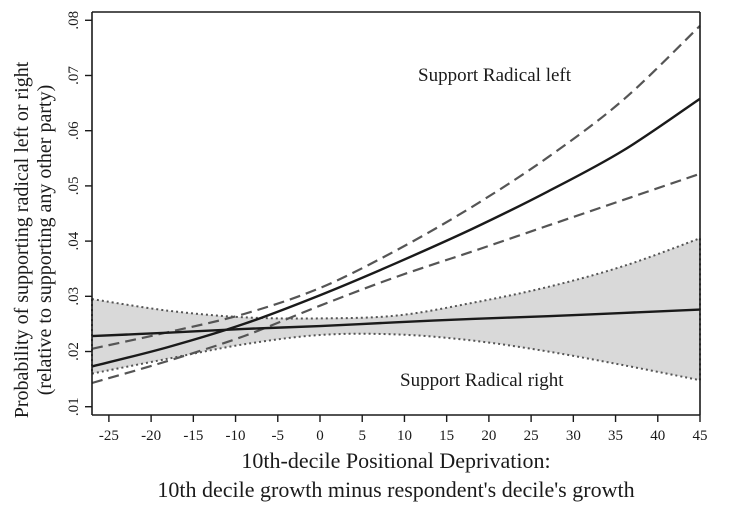 The height and width of the screenshot is (513, 730). I want to click on x-tick-label: -25, so click(109, 436).